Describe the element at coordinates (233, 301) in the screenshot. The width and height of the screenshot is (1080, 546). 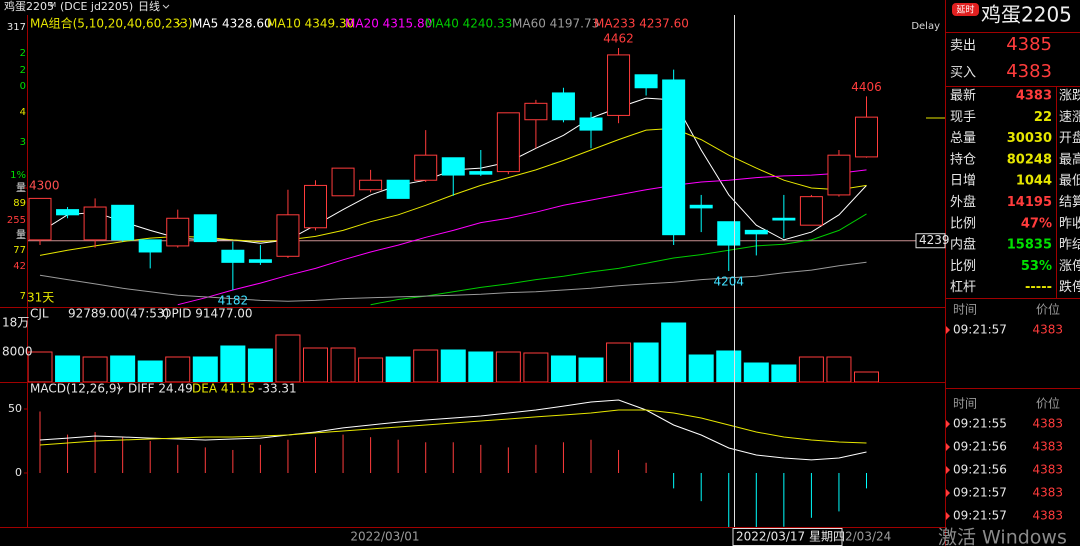
I see `extreme-label: 4182` at that location.